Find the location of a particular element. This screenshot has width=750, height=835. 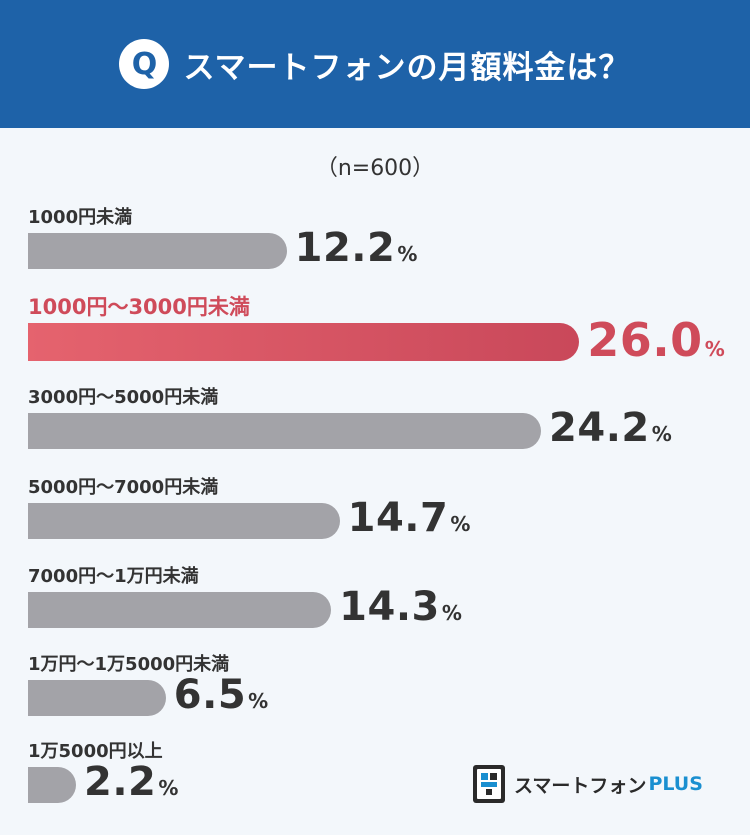

value-label: 12.2% is located at coordinates (356, 248).